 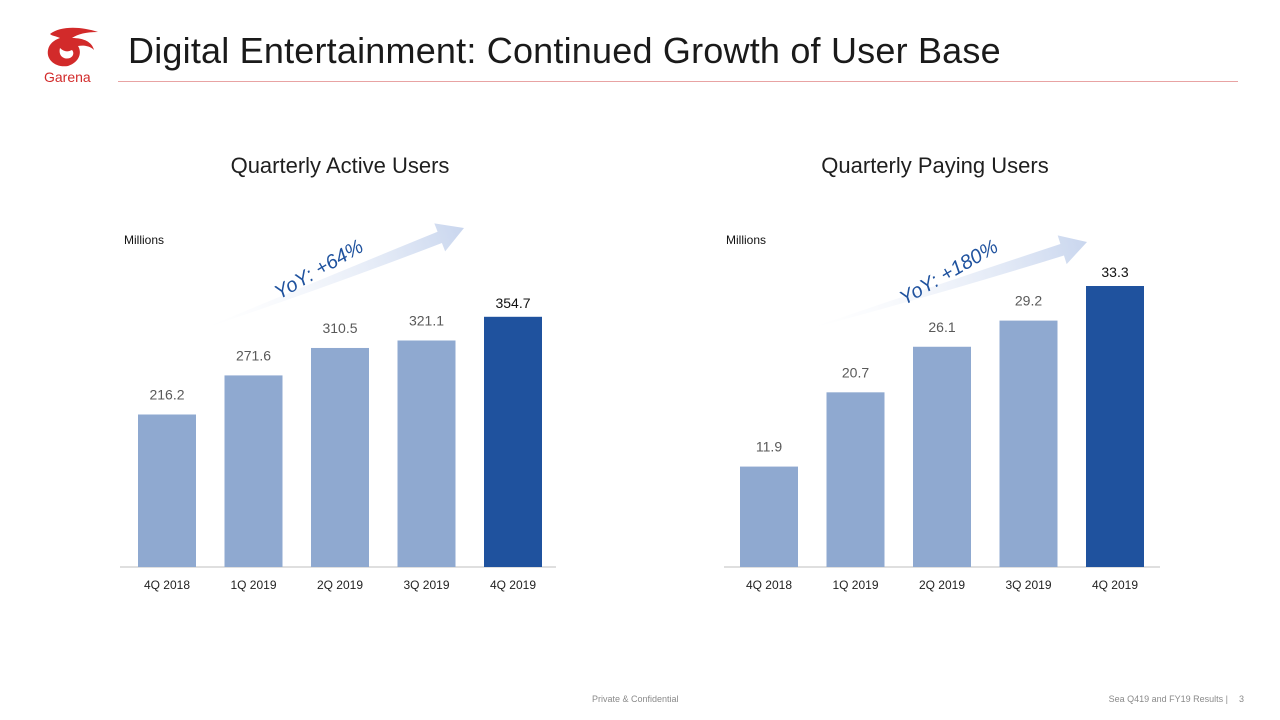 What do you see at coordinates (253, 355) in the screenshot?
I see `data-label: 271.6` at bounding box center [253, 355].